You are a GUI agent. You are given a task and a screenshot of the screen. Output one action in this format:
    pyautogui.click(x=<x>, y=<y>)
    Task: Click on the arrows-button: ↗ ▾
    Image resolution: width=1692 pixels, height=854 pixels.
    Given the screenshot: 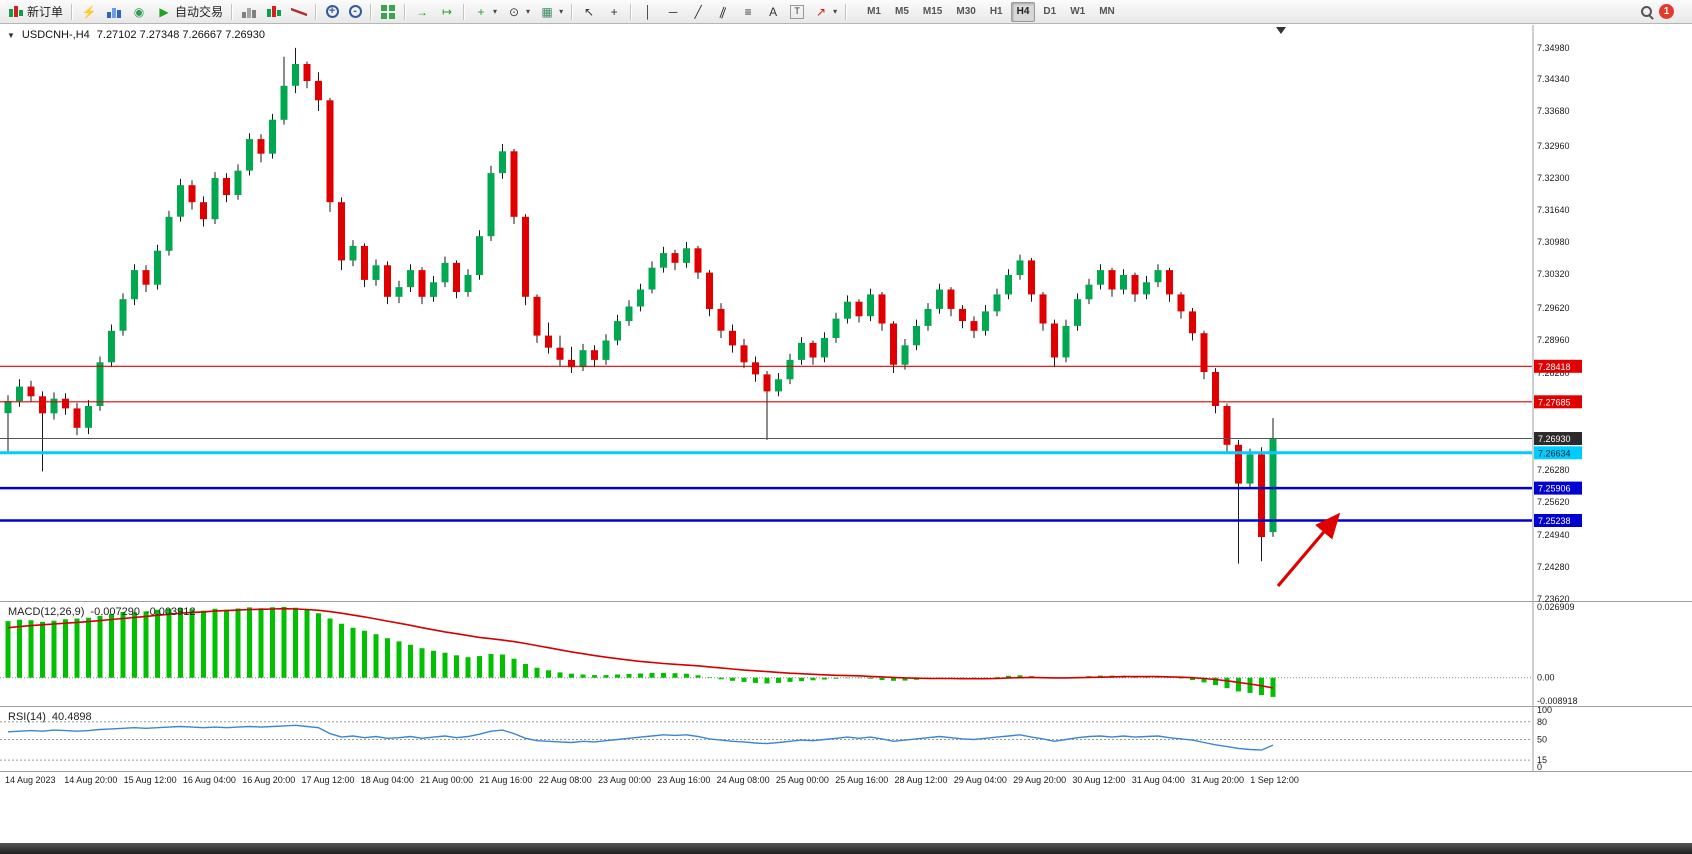 What is the action you would take?
    pyautogui.click(x=825, y=12)
    